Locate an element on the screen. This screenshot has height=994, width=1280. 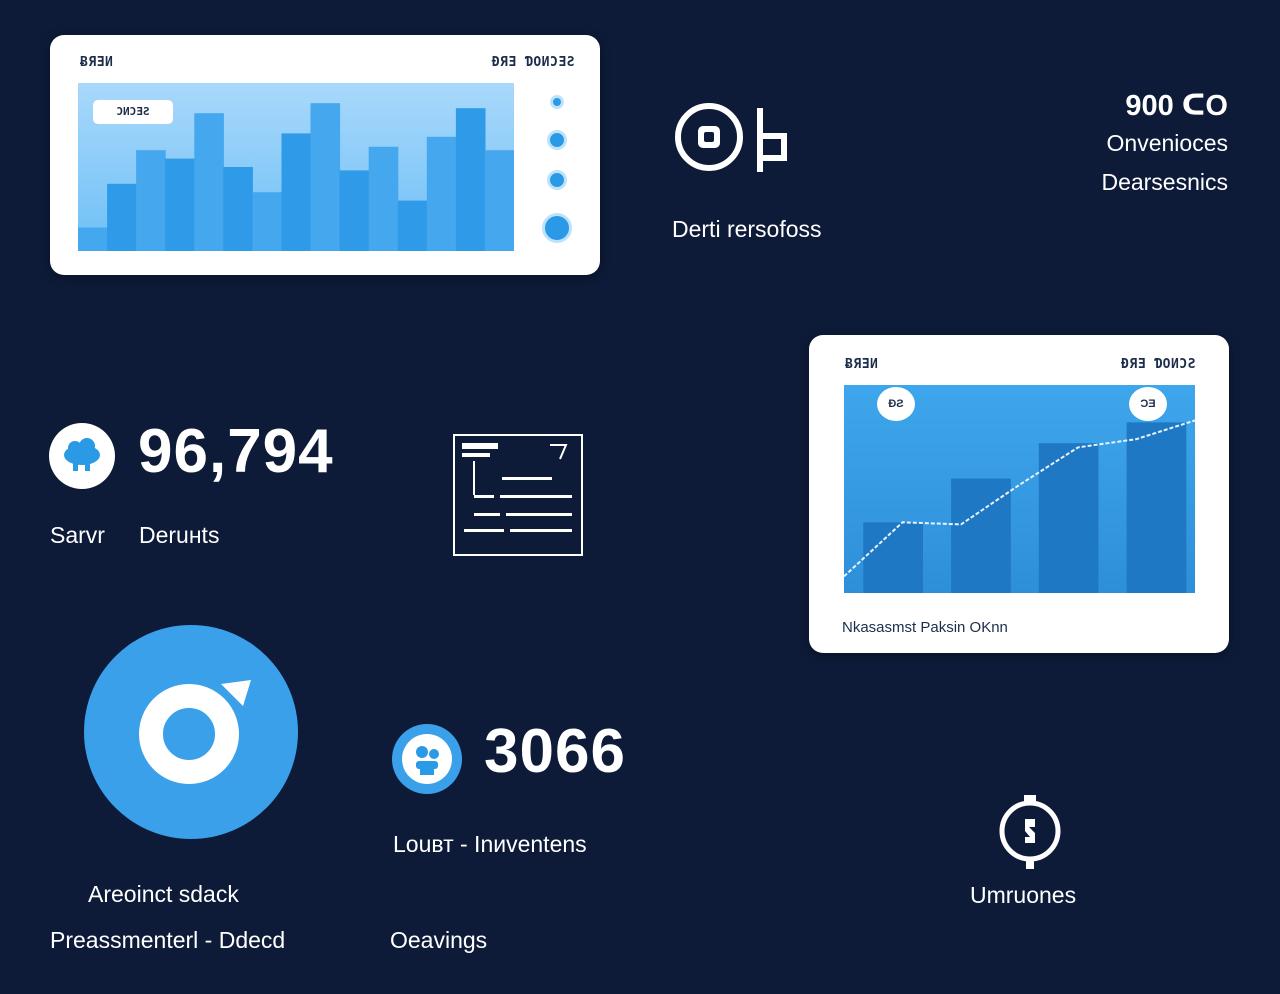
top-right-value: 900 ᑕO is located at coordinates (1176, 106).